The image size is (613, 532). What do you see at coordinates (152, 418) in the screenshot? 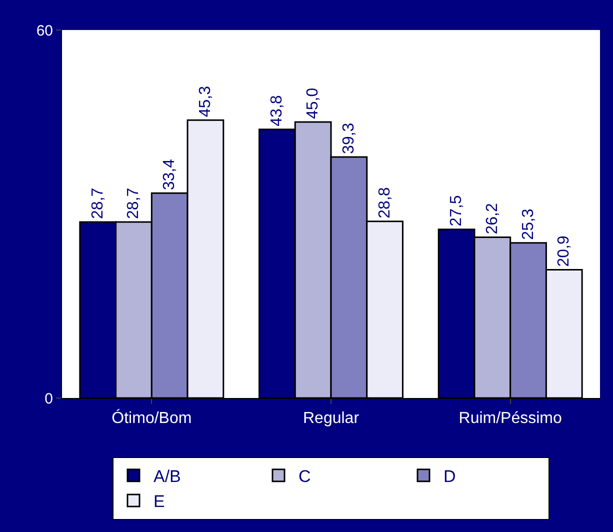
I see `x-tick-label: Ótimo/Bom` at bounding box center [152, 418].